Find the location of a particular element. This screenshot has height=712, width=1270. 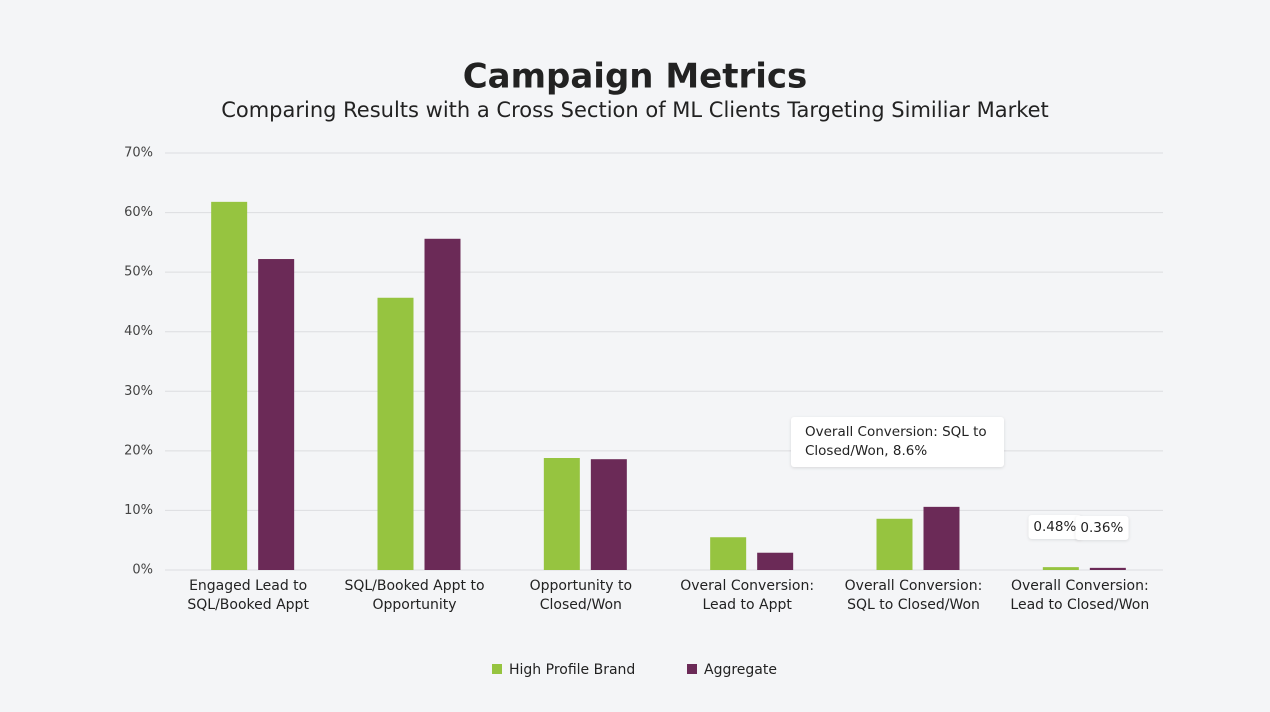

y-tick-label: 50% is located at coordinates (138, 272).